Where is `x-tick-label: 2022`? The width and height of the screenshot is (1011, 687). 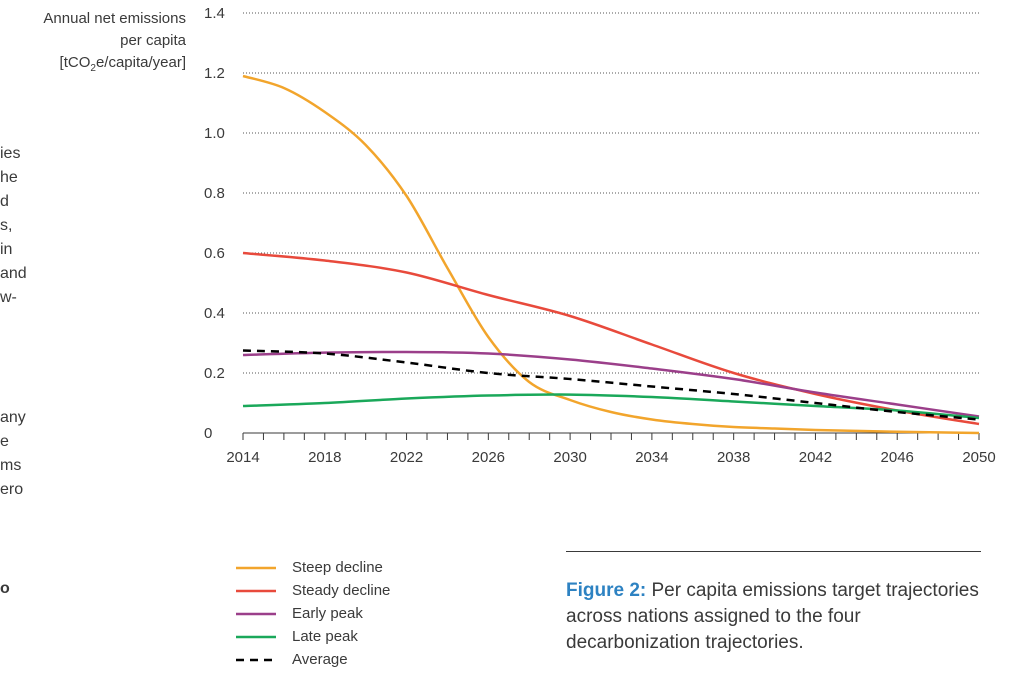
x-tick-label: 2022 is located at coordinates (406, 457).